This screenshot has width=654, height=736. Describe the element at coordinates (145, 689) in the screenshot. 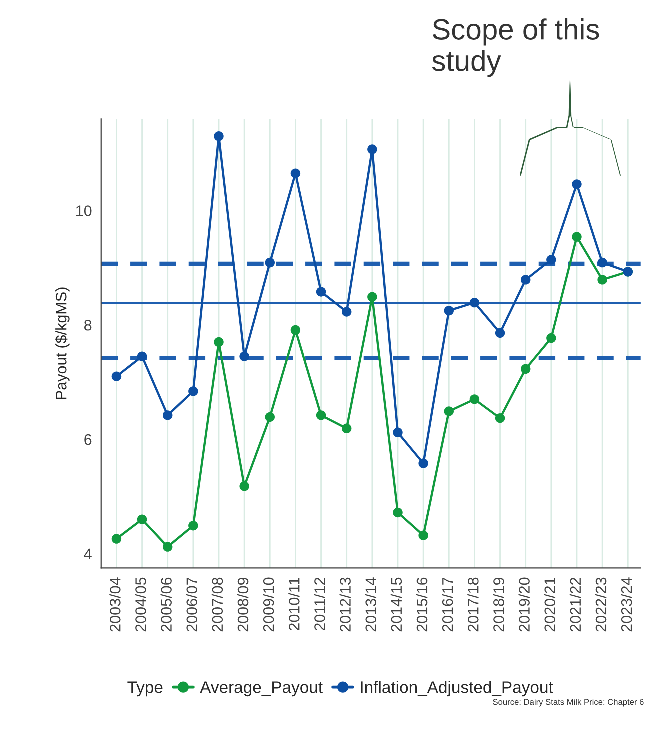

I see `legend-title: Type` at that location.